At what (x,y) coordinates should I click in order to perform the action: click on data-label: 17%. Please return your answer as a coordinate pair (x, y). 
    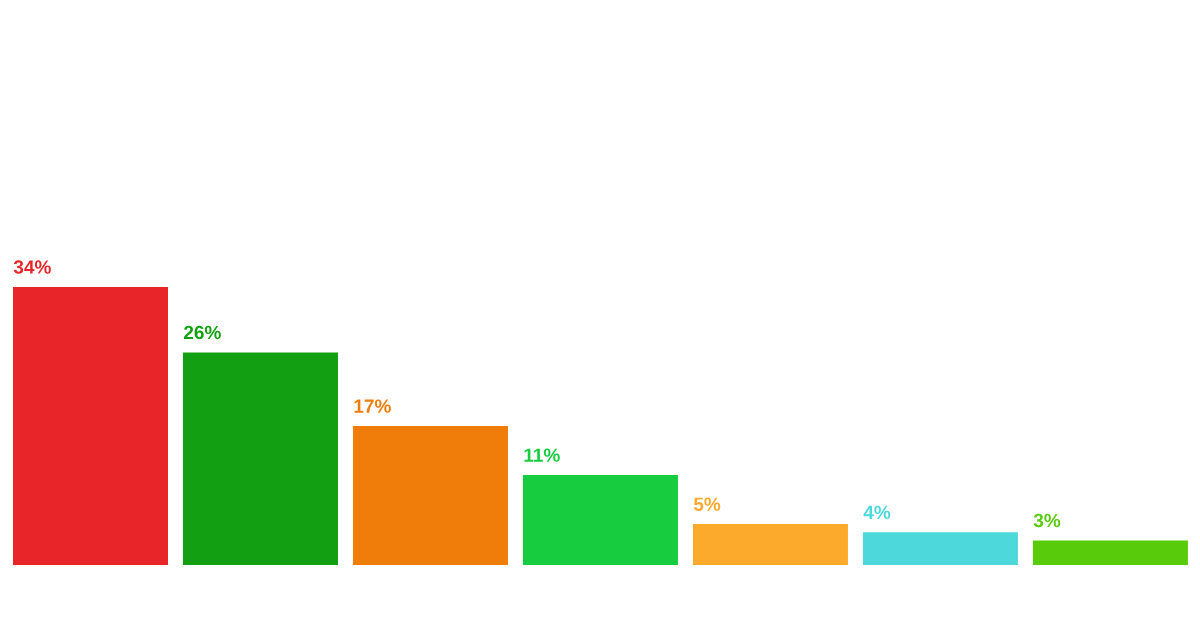
    Looking at the image, I should click on (372, 406).